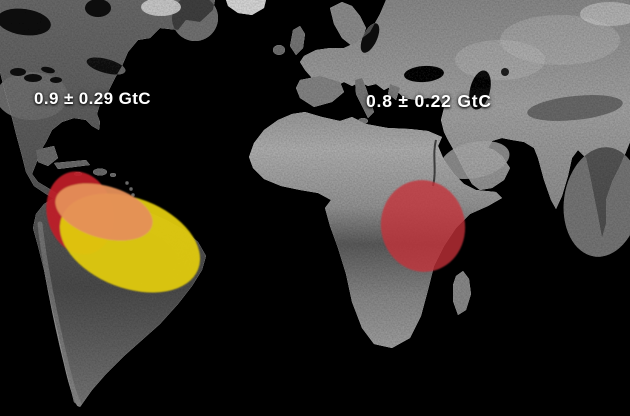  I want to click on africa-ellipse-red, so click(423, 226).